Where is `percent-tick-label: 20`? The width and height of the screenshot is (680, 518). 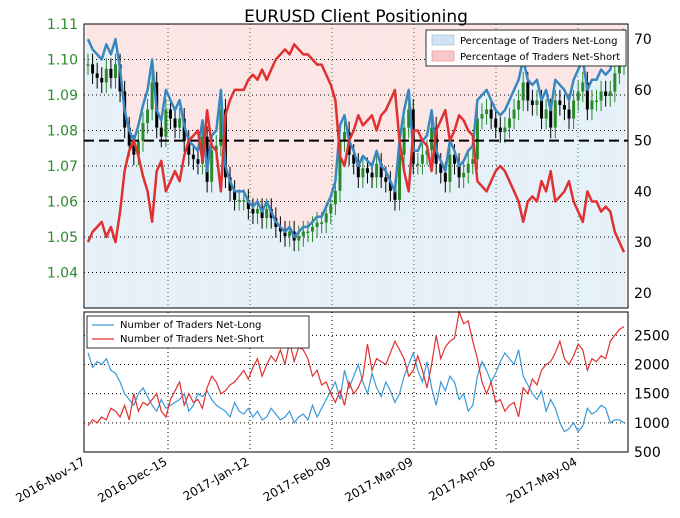 percent-tick-label: 20 is located at coordinates (643, 294).